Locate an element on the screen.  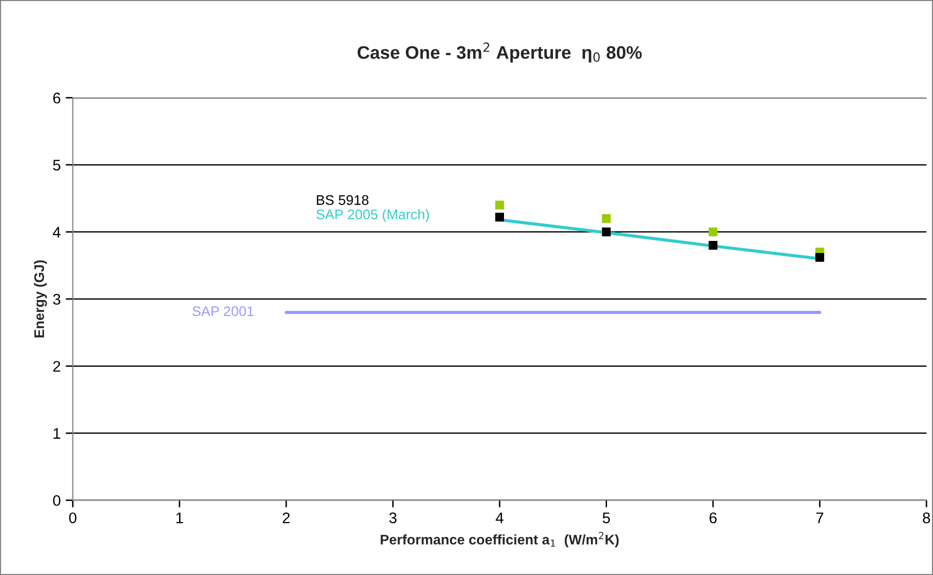
x-tick-label: 0 is located at coordinates (72, 518).